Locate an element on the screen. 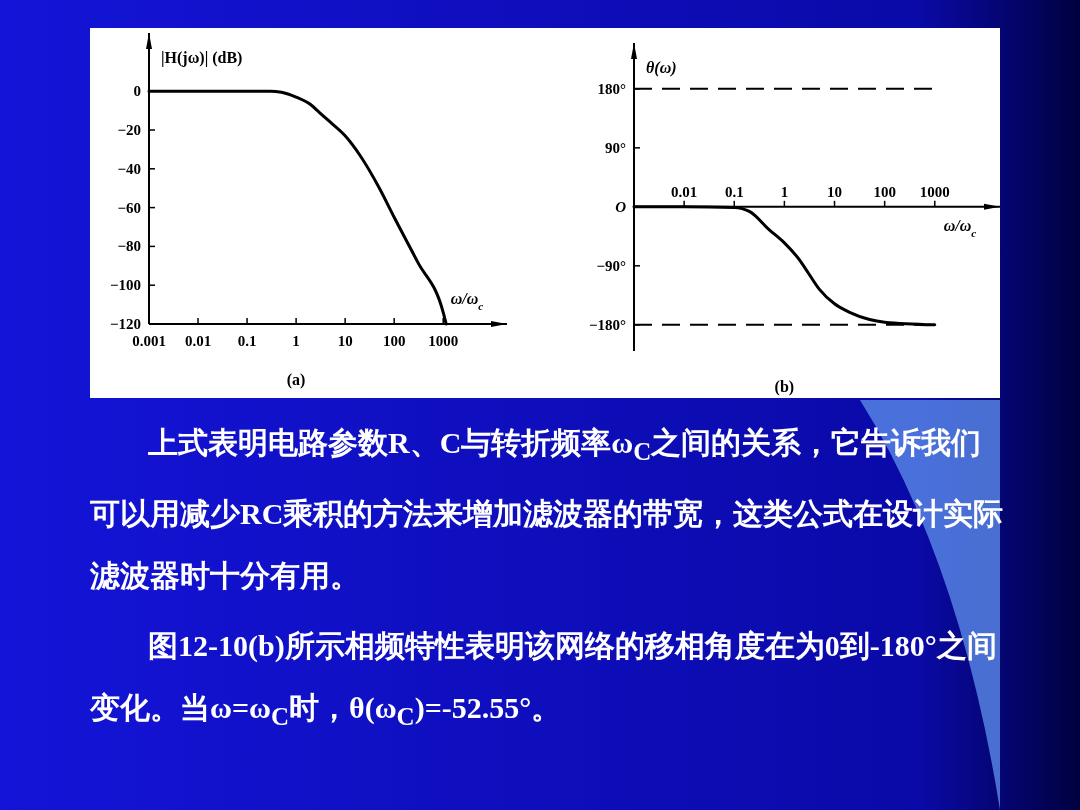 The width and height of the screenshot is (1080, 810). y-axis-title: |H(jω)| (dB) is located at coordinates (202, 58).